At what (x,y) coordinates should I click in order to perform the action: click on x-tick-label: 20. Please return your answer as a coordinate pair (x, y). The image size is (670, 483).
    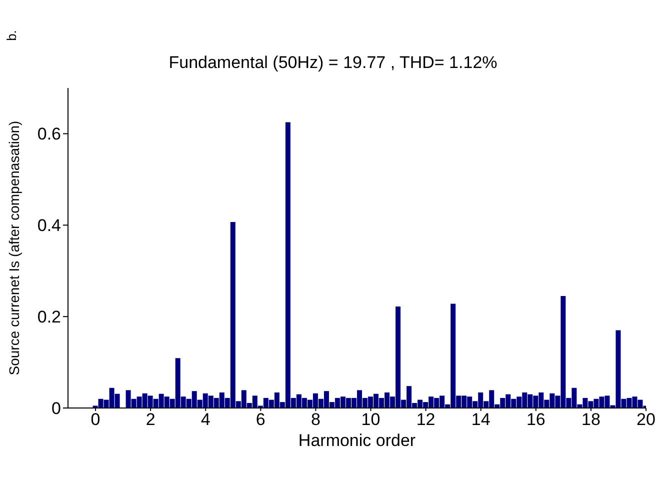
    Looking at the image, I should click on (646, 420).